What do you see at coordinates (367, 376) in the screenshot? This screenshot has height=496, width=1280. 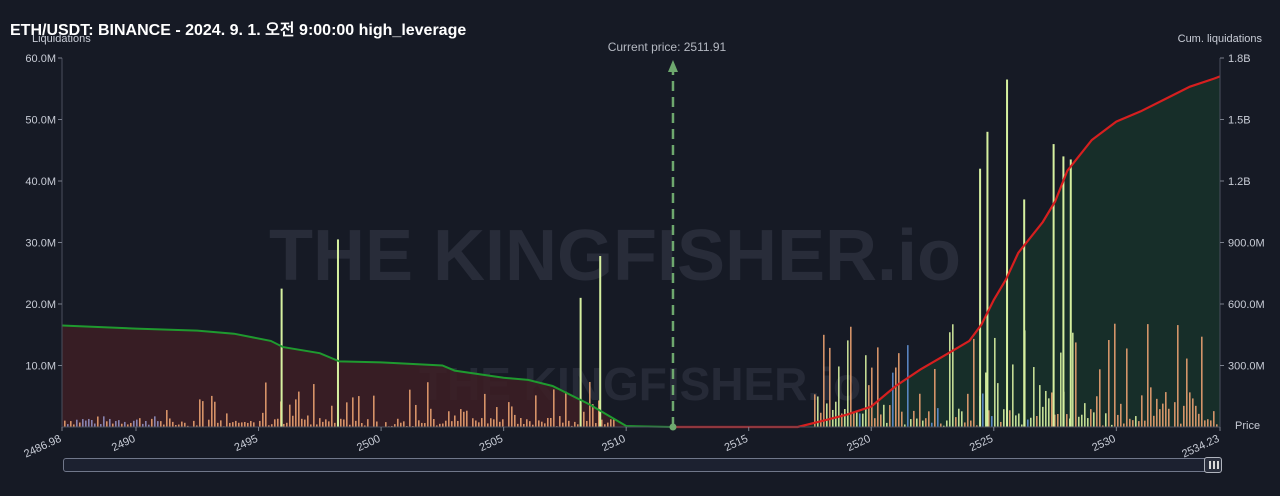 I see `long-cumulative-fill` at bounding box center [367, 376].